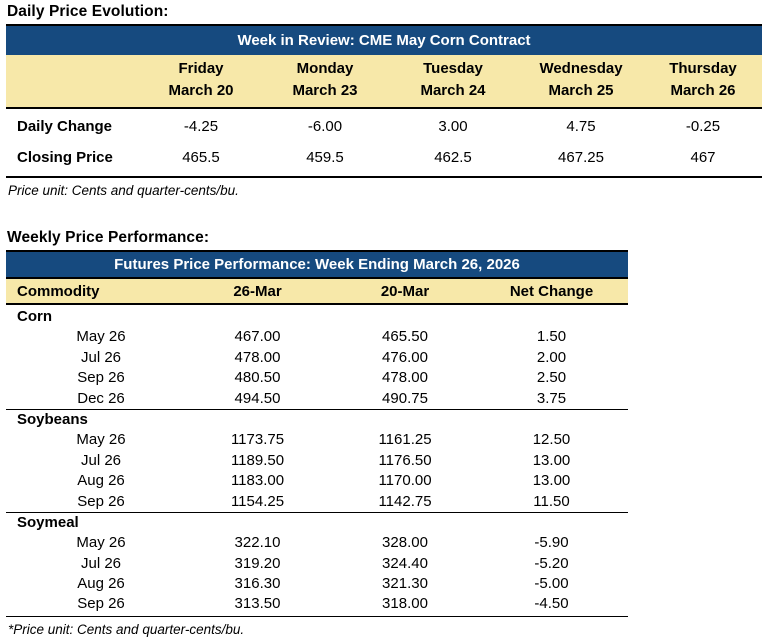  Describe the element at coordinates (73, 80) in the screenshot. I see `empty-corner-cell` at that location.